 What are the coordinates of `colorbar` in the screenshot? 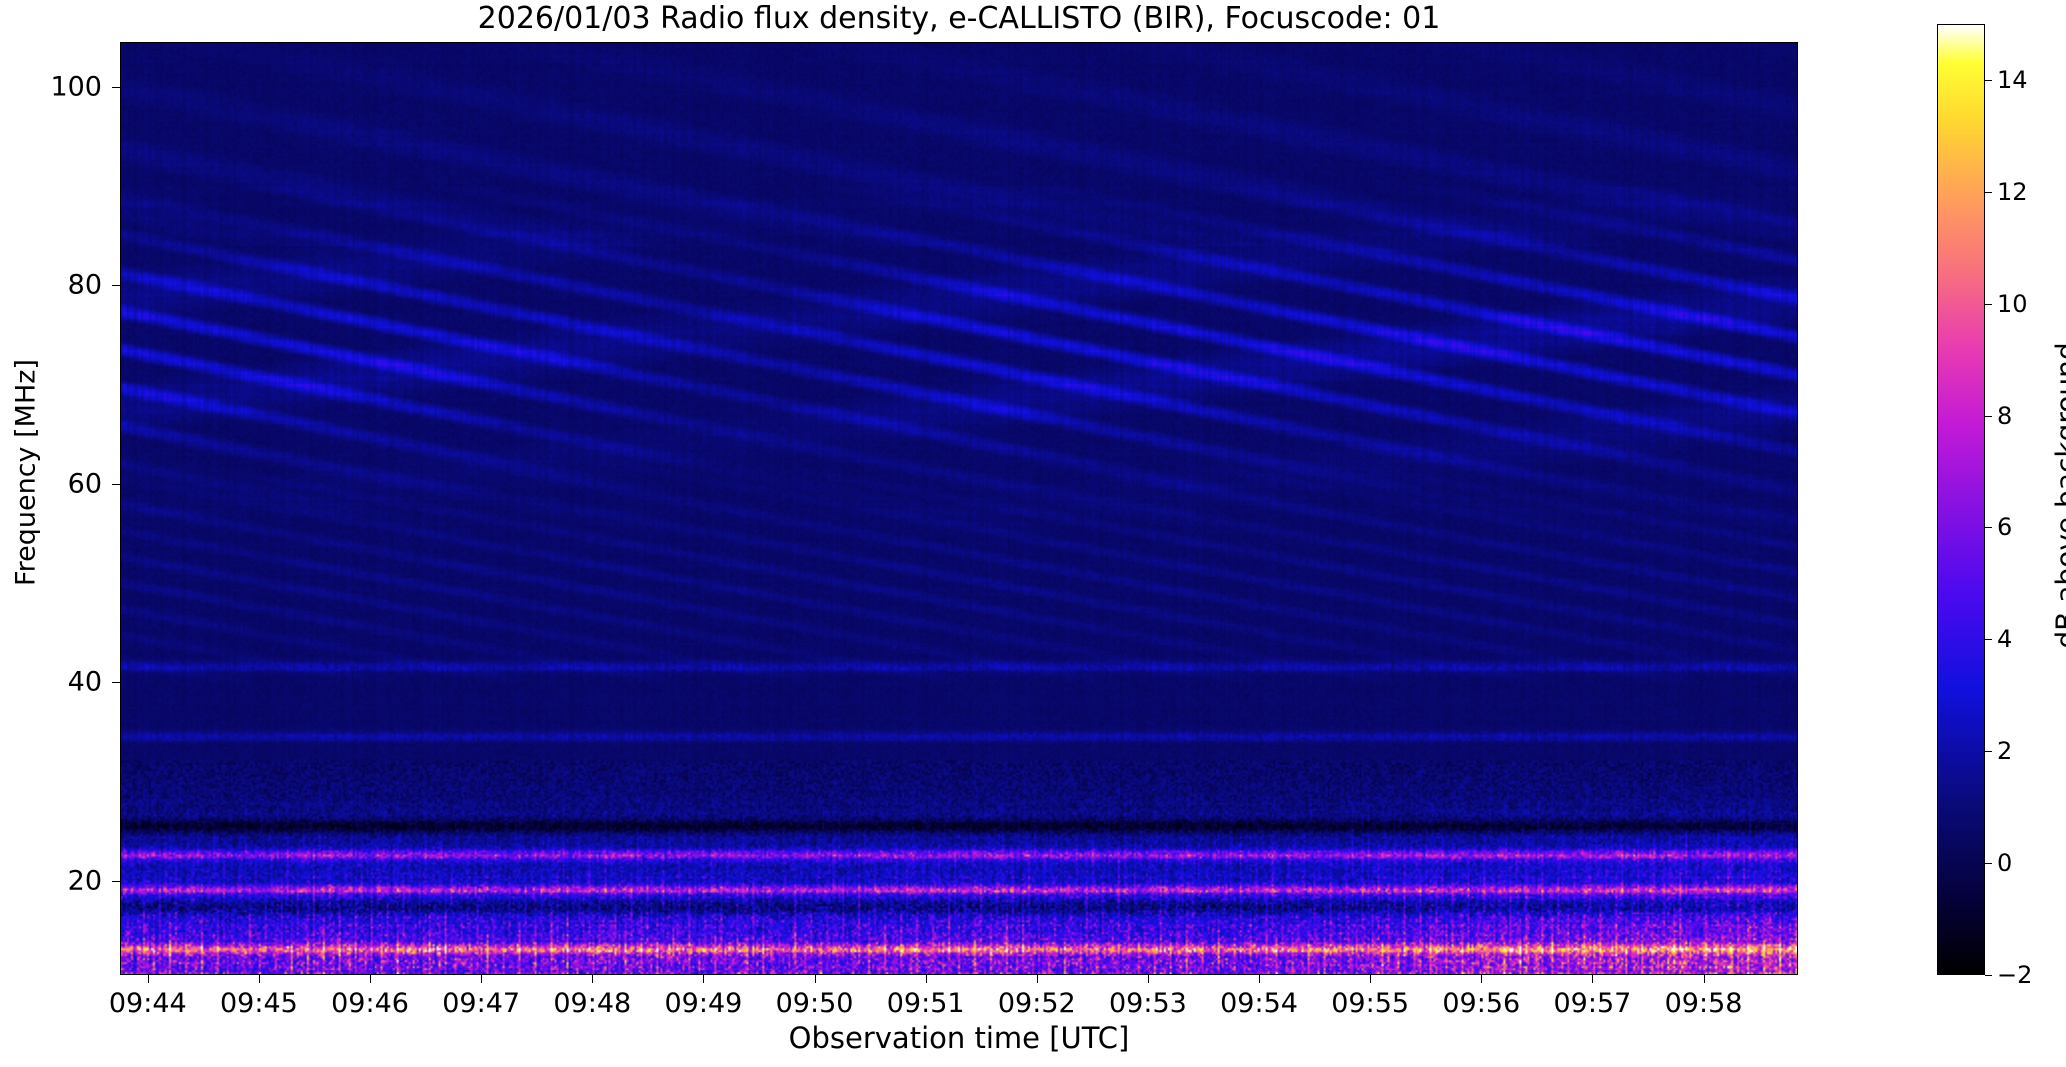 It's located at (1961, 499).